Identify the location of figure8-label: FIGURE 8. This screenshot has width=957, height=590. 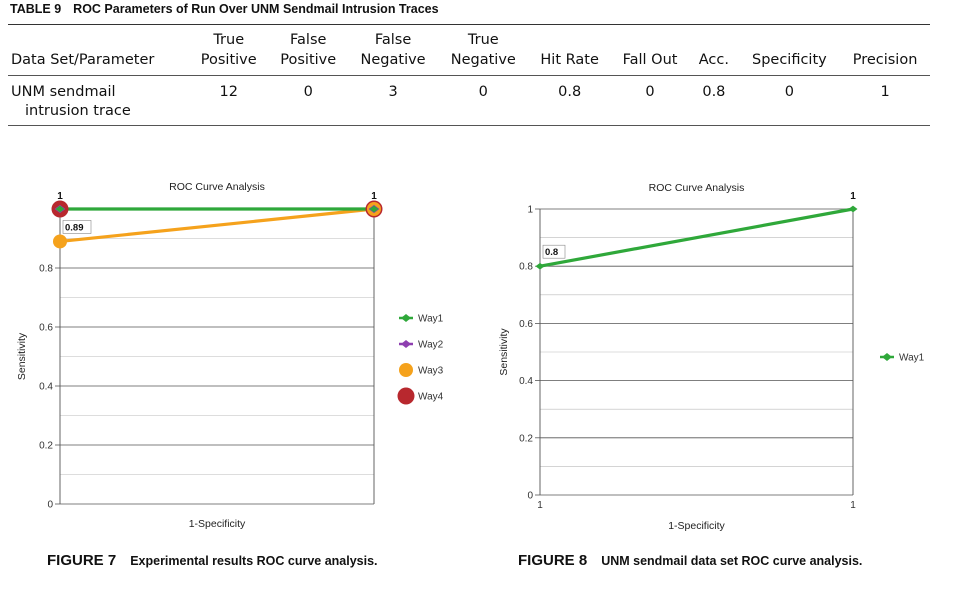
(553, 560).